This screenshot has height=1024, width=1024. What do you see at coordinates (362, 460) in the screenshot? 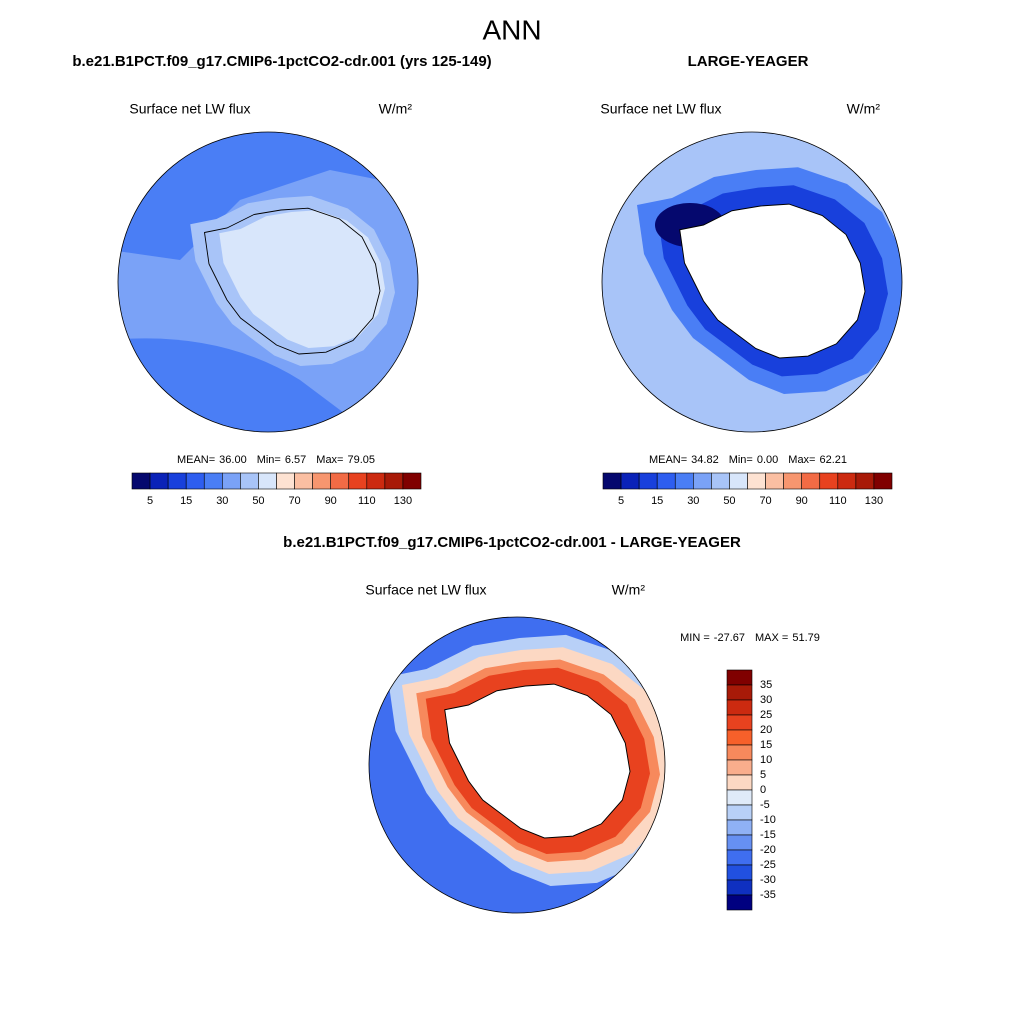
I see `stat-value: 79.05` at bounding box center [362, 460].